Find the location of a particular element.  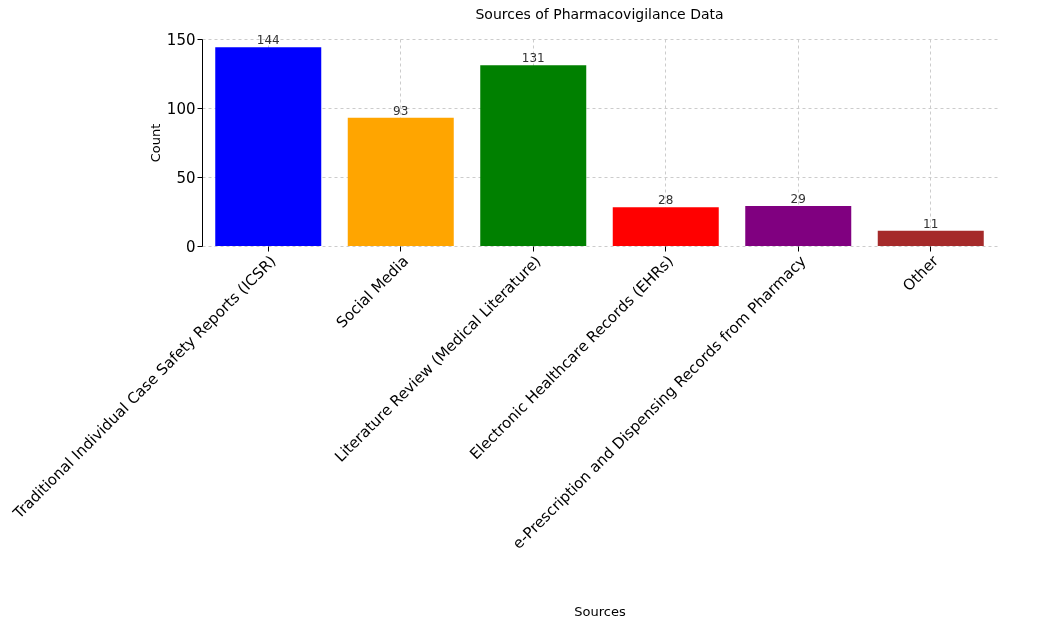

y-tick-label: 50 is located at coordinates (186, 177).